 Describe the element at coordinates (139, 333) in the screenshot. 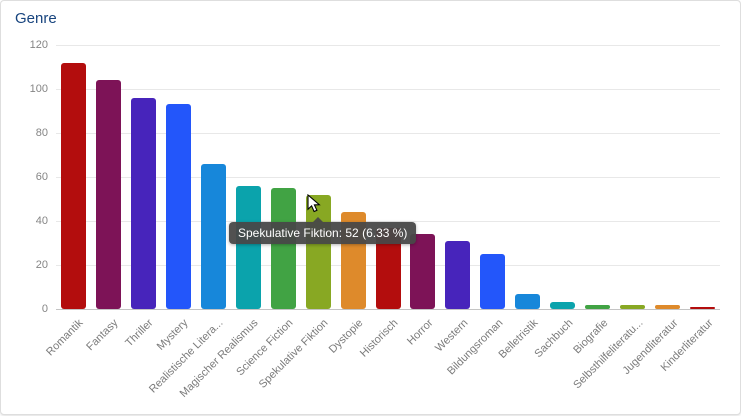

I see `x-axis-label: Thriller` at that location.